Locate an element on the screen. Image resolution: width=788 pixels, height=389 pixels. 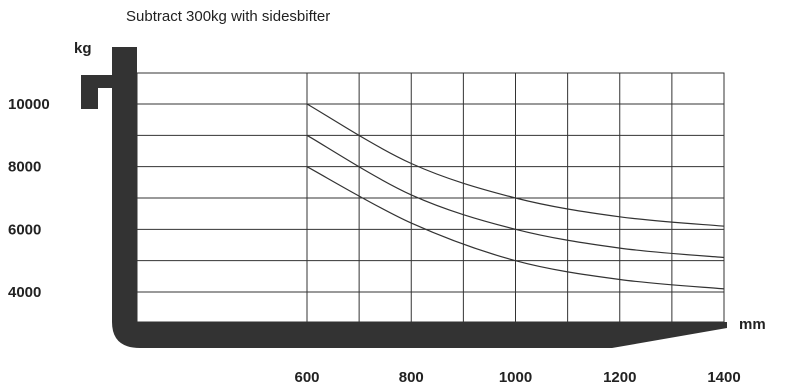
y-axis-ticks: 4000 6000 8000 10000 is located at coordinates (29, 198).